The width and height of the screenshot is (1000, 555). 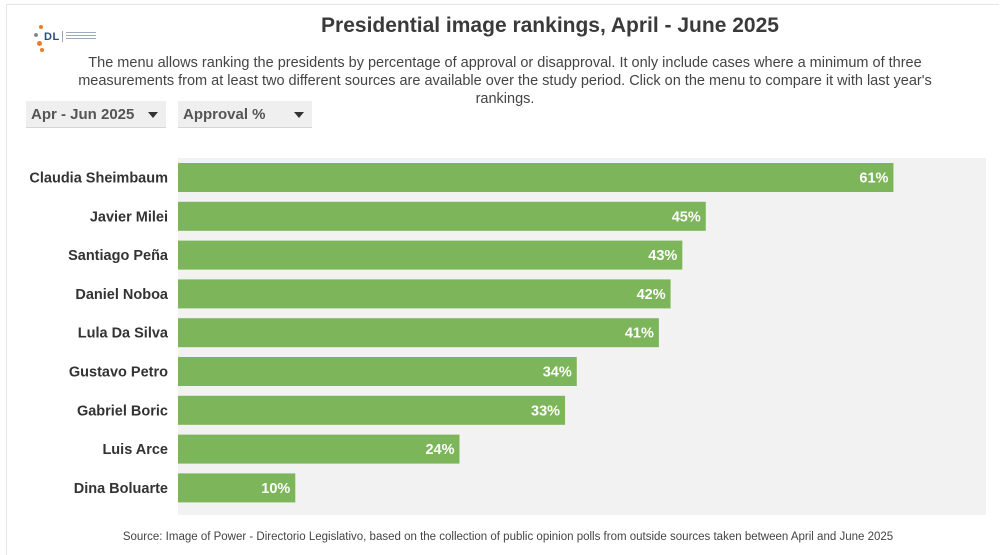 What do you see at coordinates (439, 450) in the screenshot?
I see `data-label: 24%` at bounding box center [439, 450].